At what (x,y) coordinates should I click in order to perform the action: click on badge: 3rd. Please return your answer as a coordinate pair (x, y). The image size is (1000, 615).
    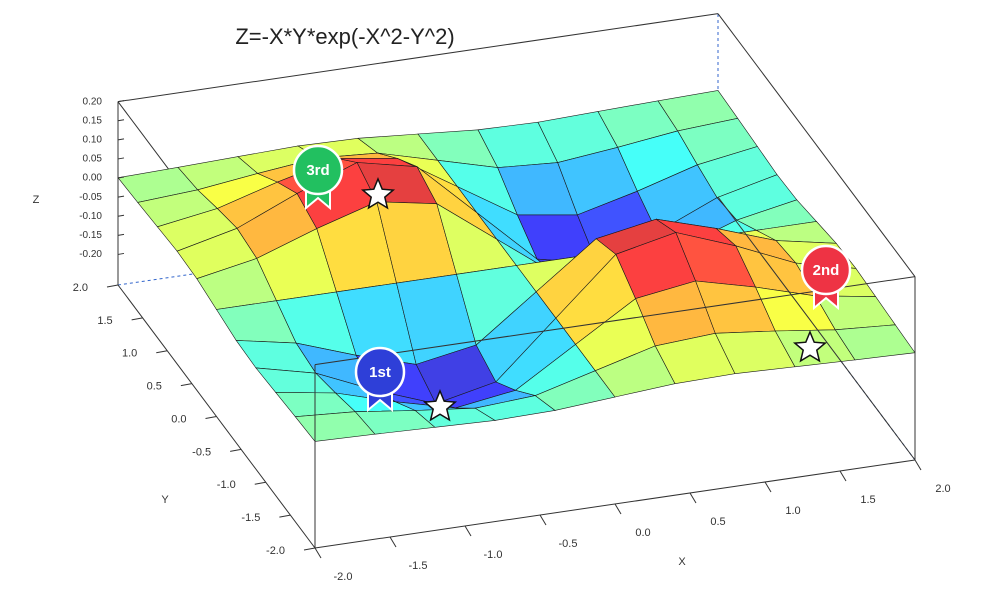
    Looking at the image, I should click on (318, 177).